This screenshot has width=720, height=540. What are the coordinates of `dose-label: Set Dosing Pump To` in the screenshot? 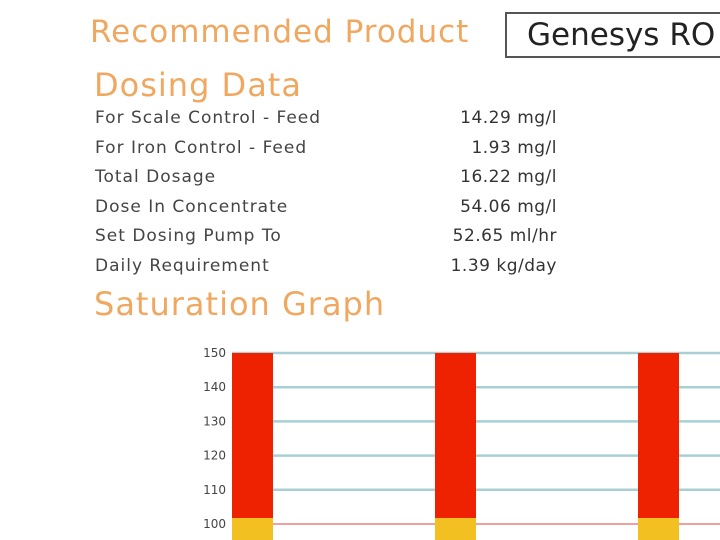 It's located at (188, 236).